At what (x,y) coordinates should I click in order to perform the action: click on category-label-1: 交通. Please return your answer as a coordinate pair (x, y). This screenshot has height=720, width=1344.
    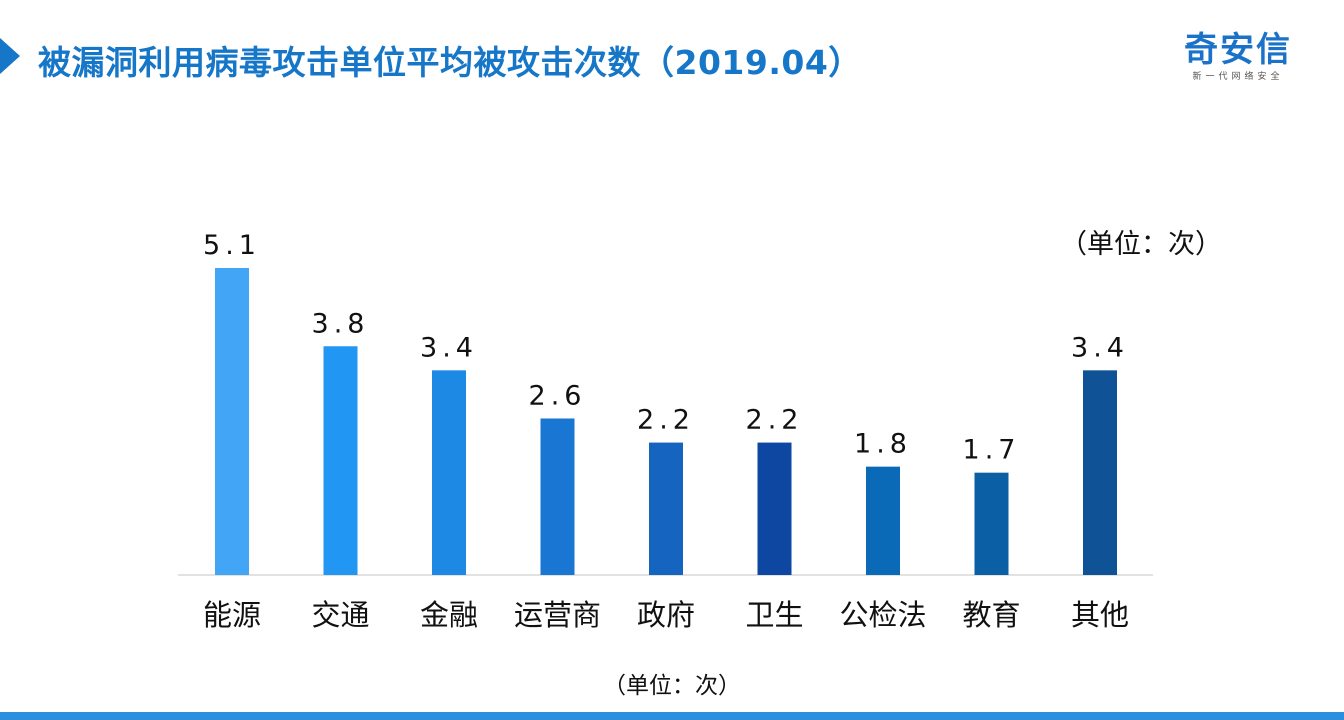
    Looking at the image, I should click on (340, 615).